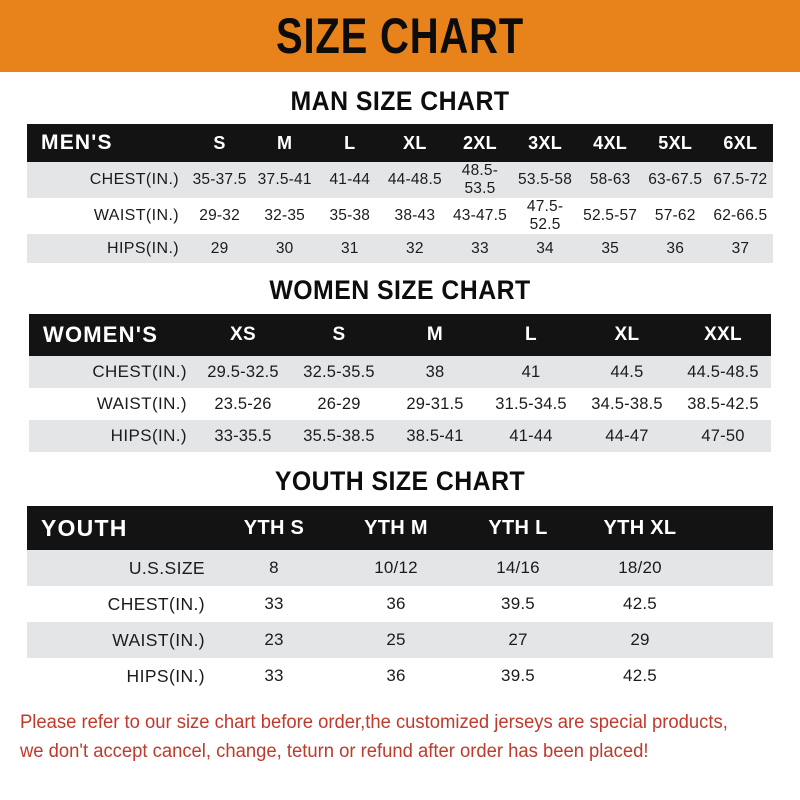 The height and width of the screenshot is (800, 800). What do you see at coordinates (220, 248) in the screenshot?
I see `man-row-2-cell-0: 29` at bounding box center [220, 248].